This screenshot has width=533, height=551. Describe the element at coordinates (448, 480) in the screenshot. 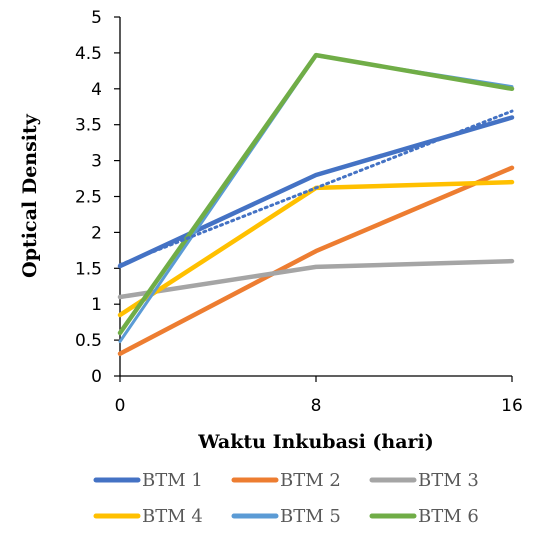

I see `legend-label-btm-3: BTM 3` at that location.